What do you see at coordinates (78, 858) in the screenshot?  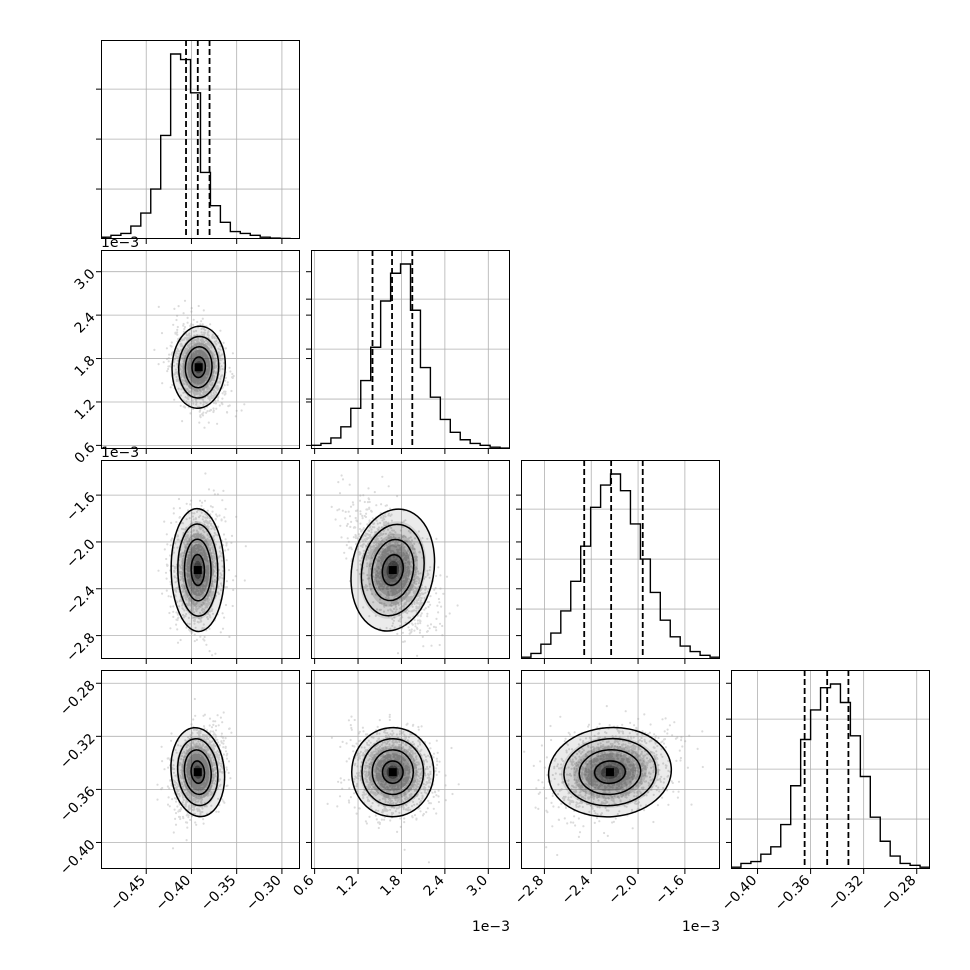 I see `y-tick-label: −0.40` at bounding box center [78, 858].